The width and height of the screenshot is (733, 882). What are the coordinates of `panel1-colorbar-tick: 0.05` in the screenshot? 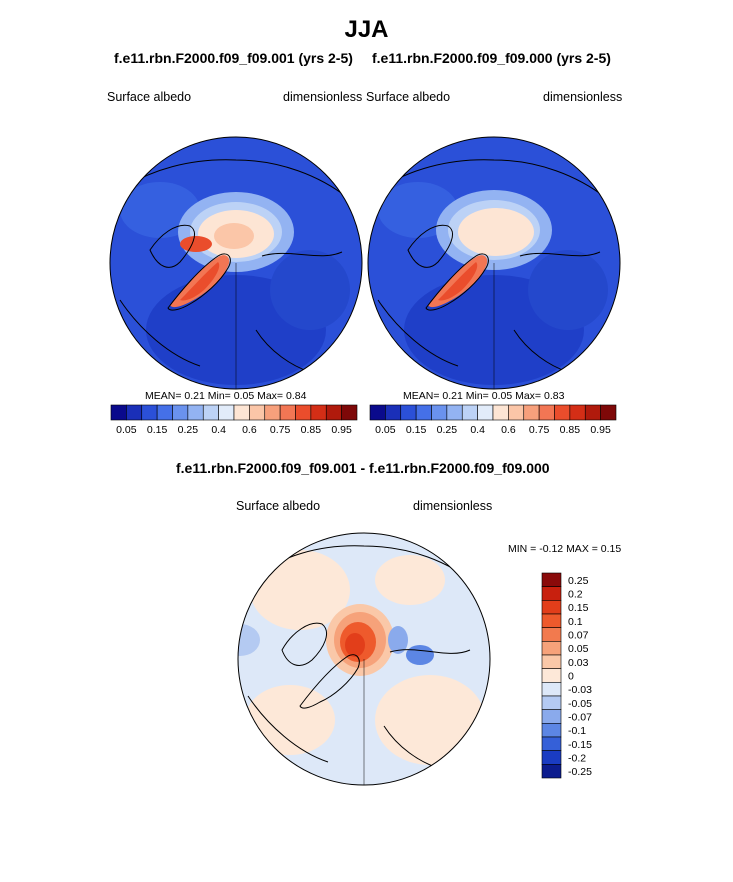 It's located at (126, 430).